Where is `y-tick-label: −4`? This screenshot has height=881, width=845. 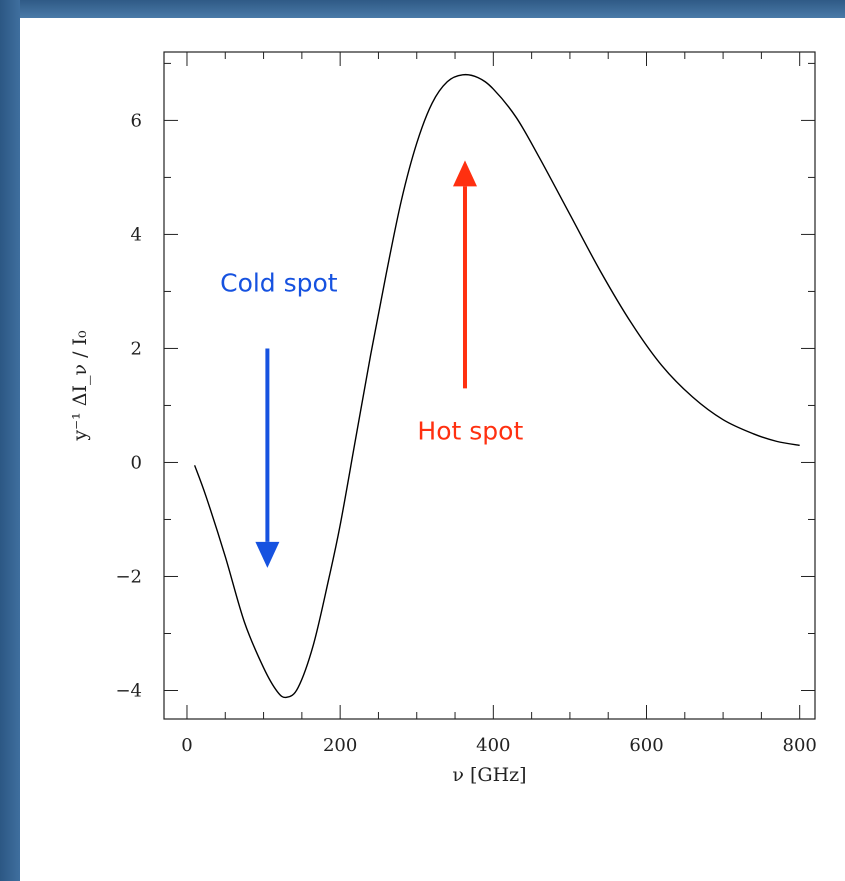 y-tick-label: −4 is located at coordinates (128, 690).